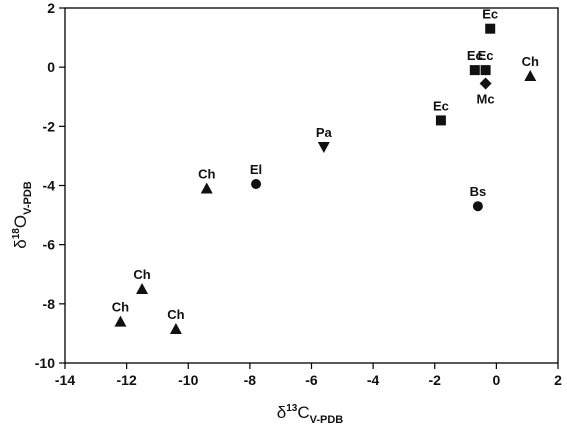 Image resolution: width=567 pixels, height=427 pixels. What do you see at coordinates (188, 380) in the screenshot?
I see `x-tick-label: -10` at bounding box center [188, 380].